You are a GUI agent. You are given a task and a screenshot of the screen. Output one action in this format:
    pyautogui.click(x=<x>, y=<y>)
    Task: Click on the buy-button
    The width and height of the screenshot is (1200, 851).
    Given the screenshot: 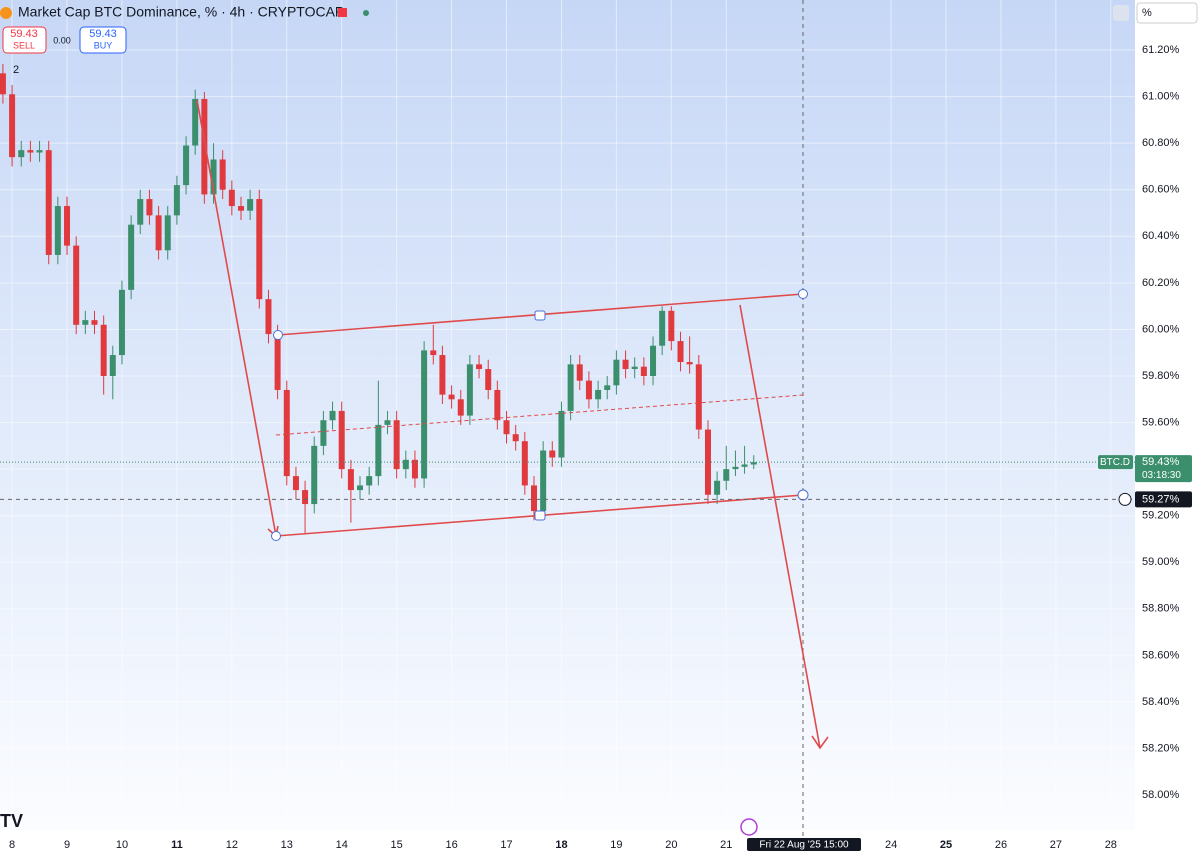 What is the action you would take?
    pyautogui.click(x=103, y=40)
    